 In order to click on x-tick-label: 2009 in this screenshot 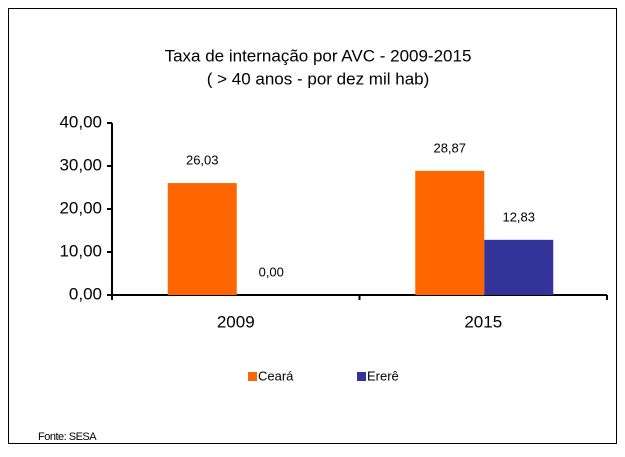, I will do `click(236, 321)`.